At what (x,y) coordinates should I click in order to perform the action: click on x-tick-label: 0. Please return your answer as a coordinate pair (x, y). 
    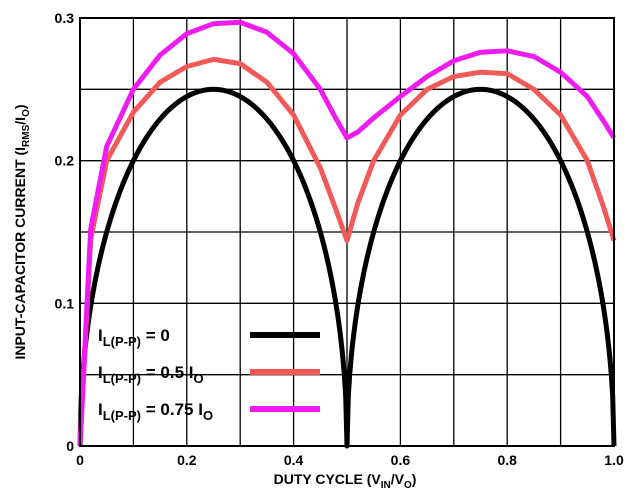
    Looking at the image, I should click on (80, 460).